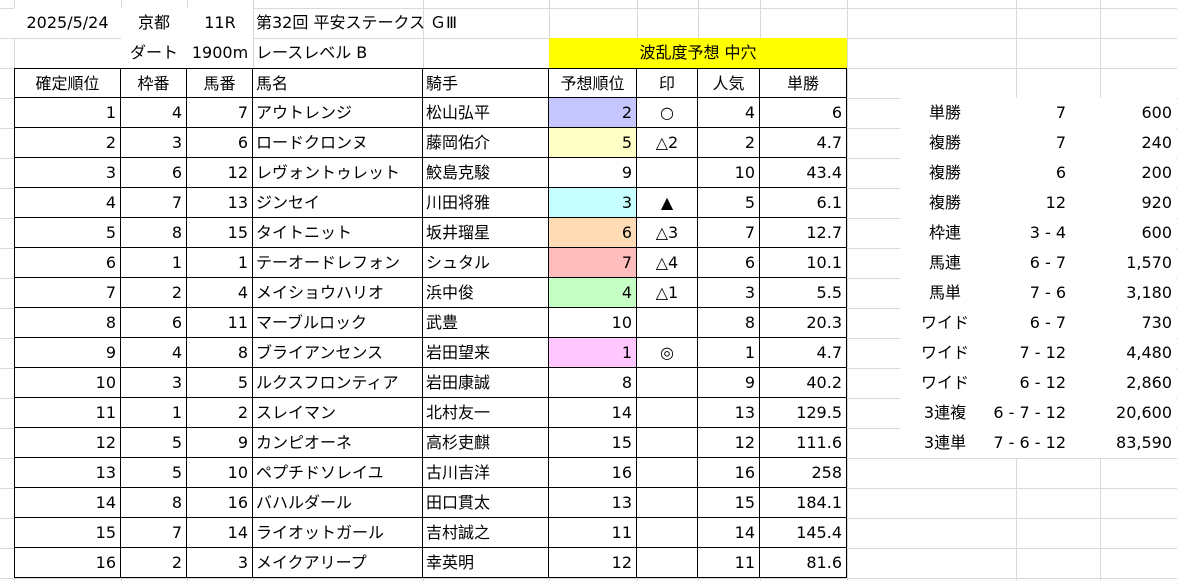 Image resolution: width=1177 pixels, height=581 pixels. What do you see at coordinates (67, 563) in the screenshot?
I see `finish-cell: 16` at bounding box center [67, 563].